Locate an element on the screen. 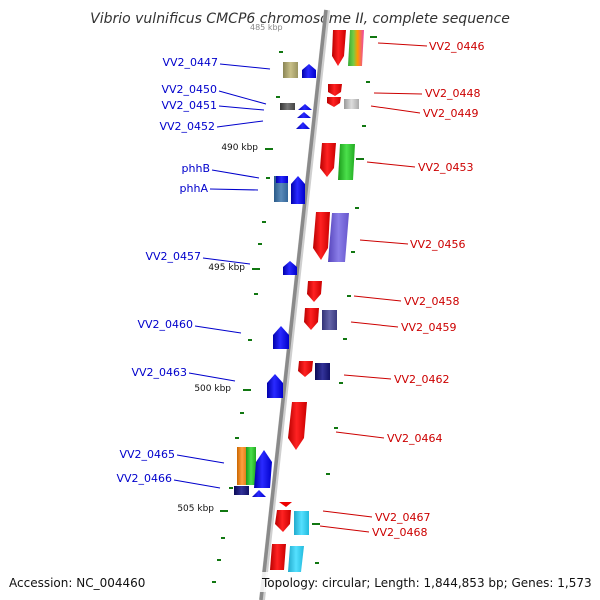 The width and height of the screenshot is (600, 600). label-VV2_0452: VV2_0452 is located at coordinates (187, 126).